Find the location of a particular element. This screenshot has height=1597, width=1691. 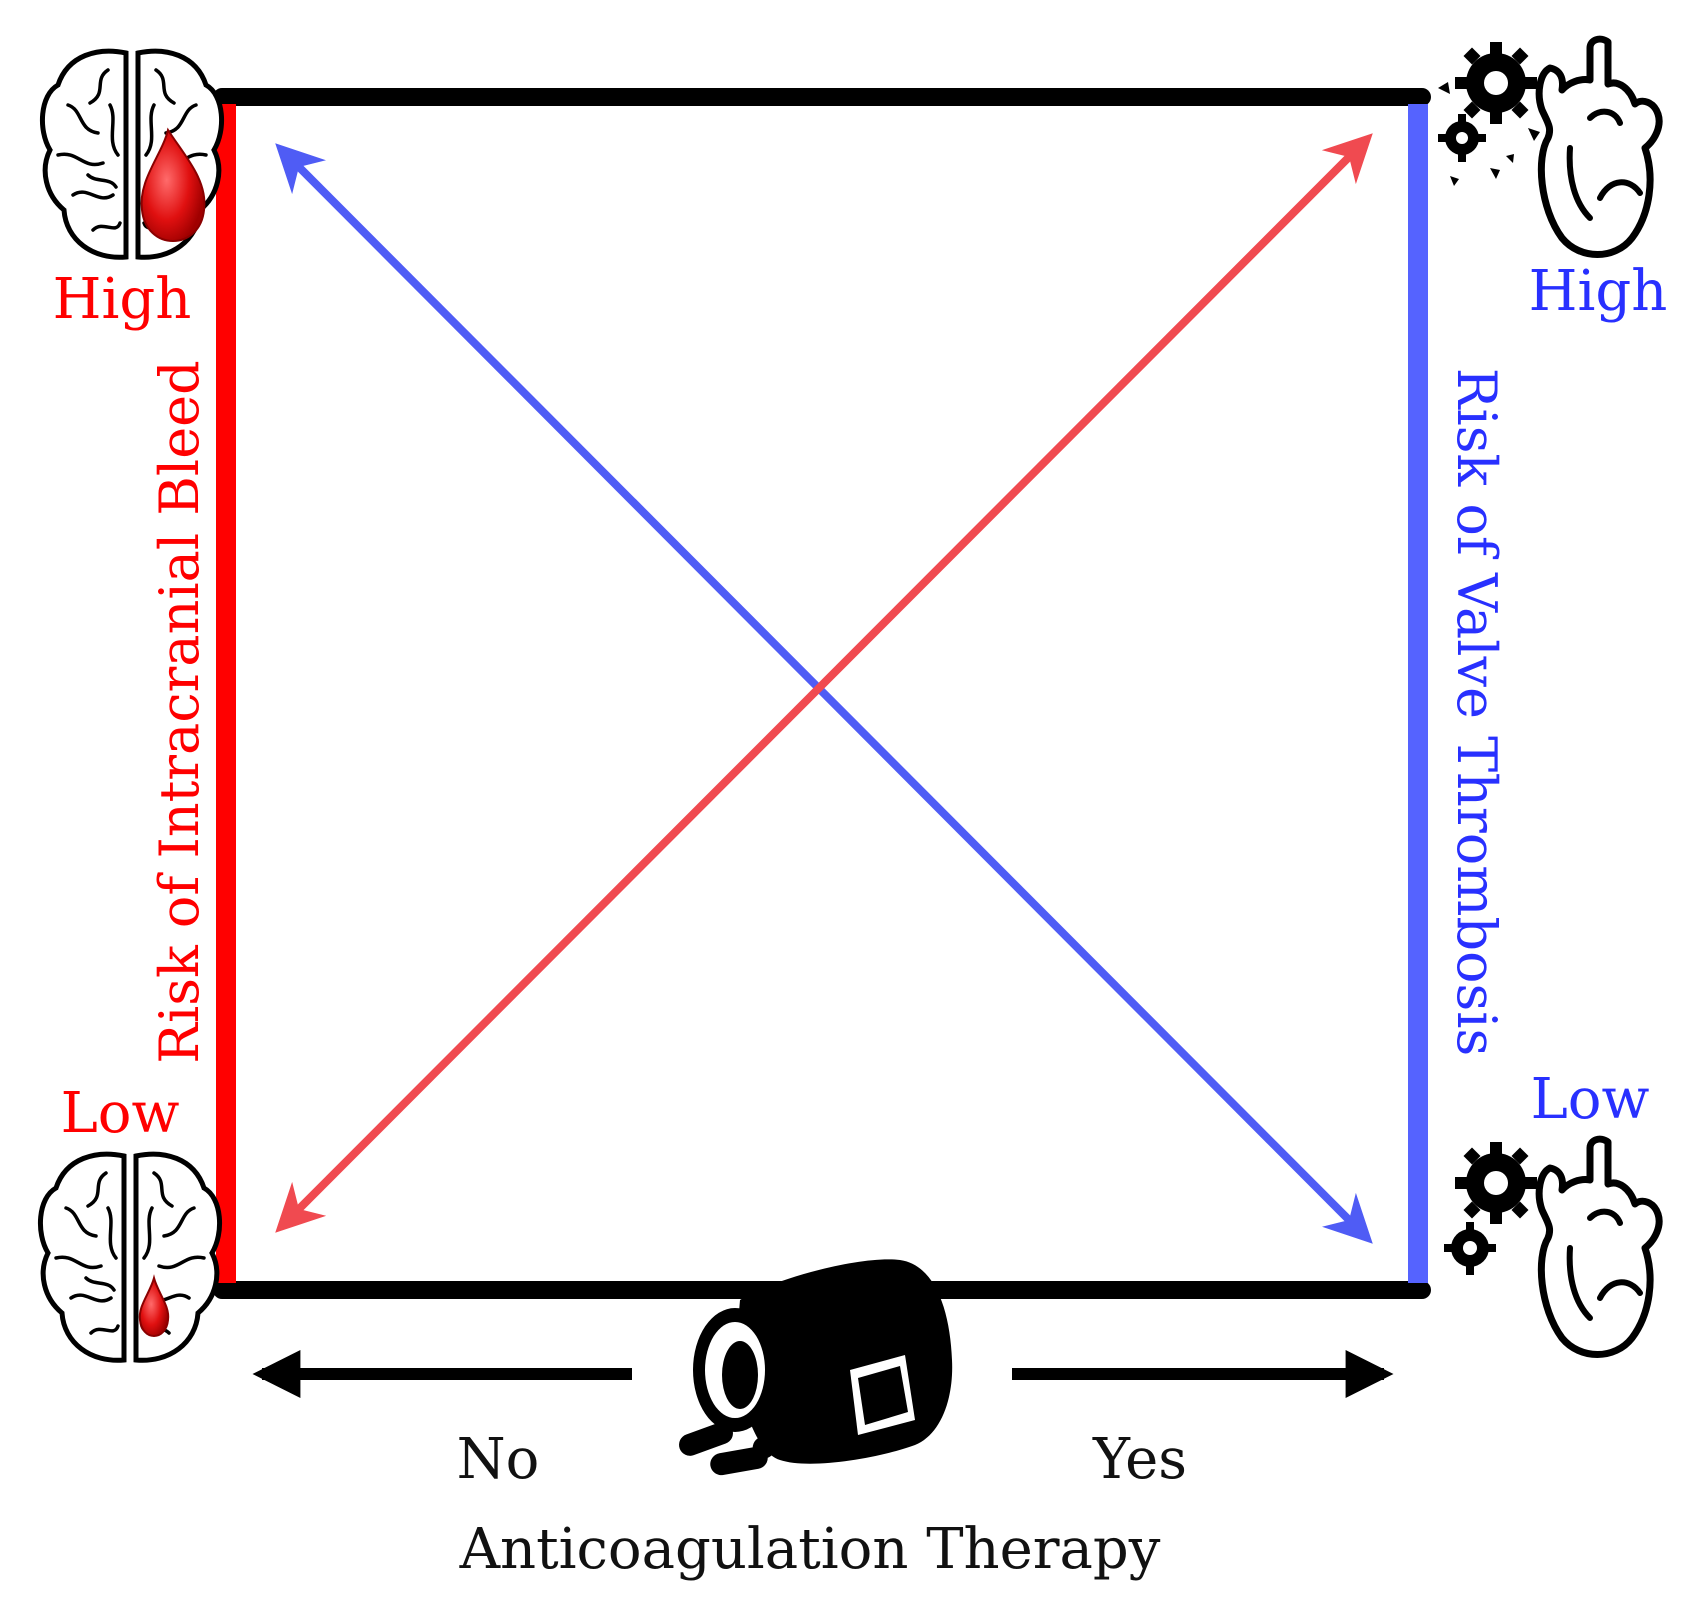

right-high-label: High is located at coordinates (1598, 291).